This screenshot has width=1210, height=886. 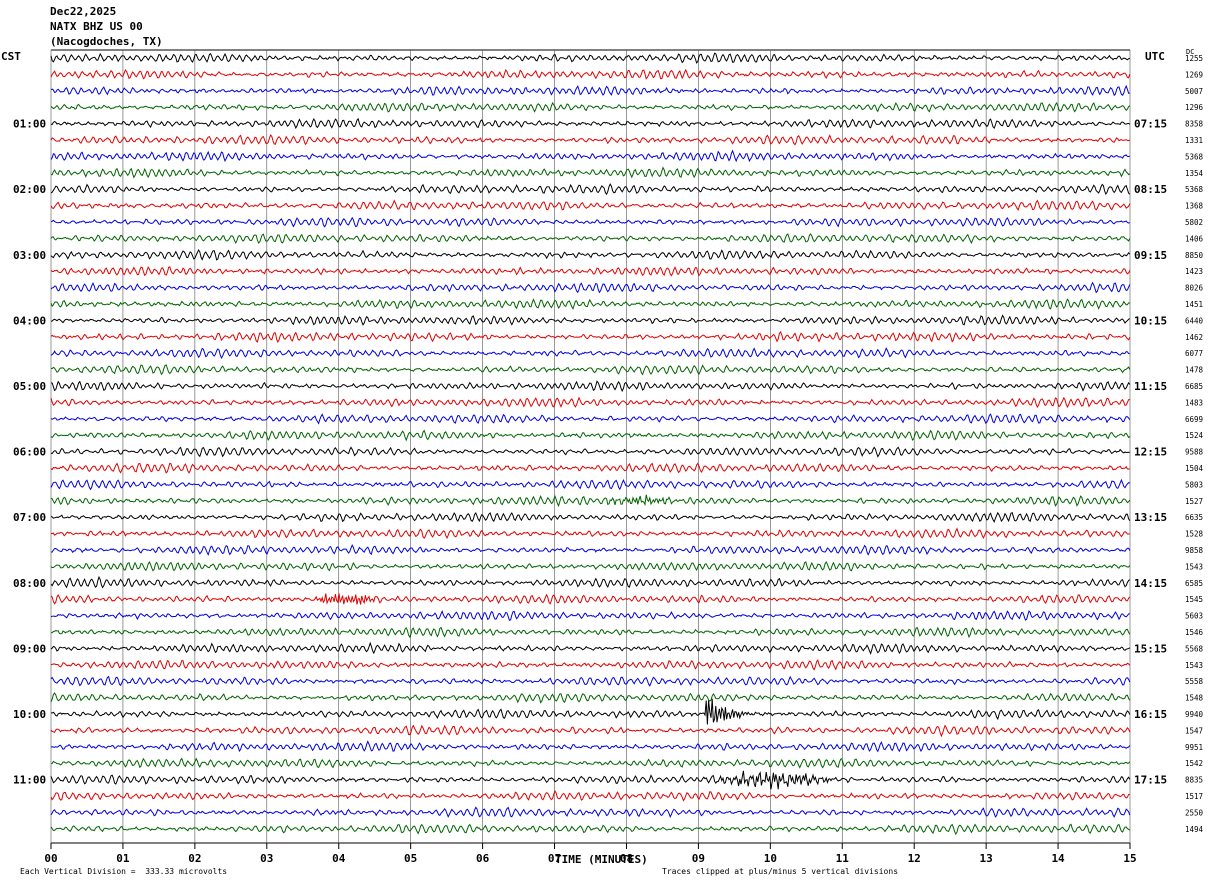 What do you see at coordinates (1194, 304) in the screenshot?
I see `dc-value-label: 1451` at bounding box center [1194, 304].